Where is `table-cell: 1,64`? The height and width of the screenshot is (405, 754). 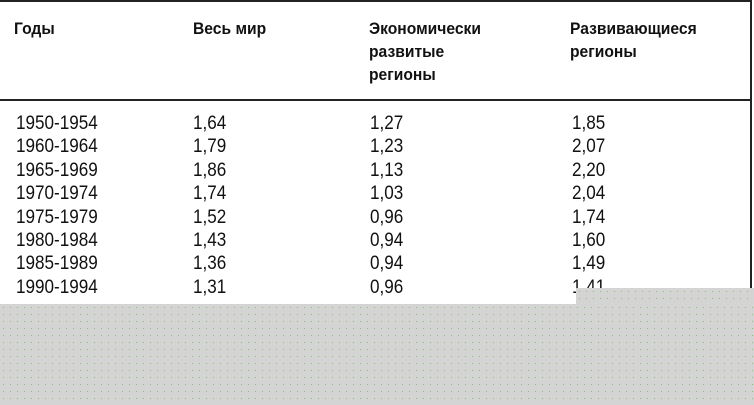
table-cell: 1,64 is located at coordinates (210, 123).